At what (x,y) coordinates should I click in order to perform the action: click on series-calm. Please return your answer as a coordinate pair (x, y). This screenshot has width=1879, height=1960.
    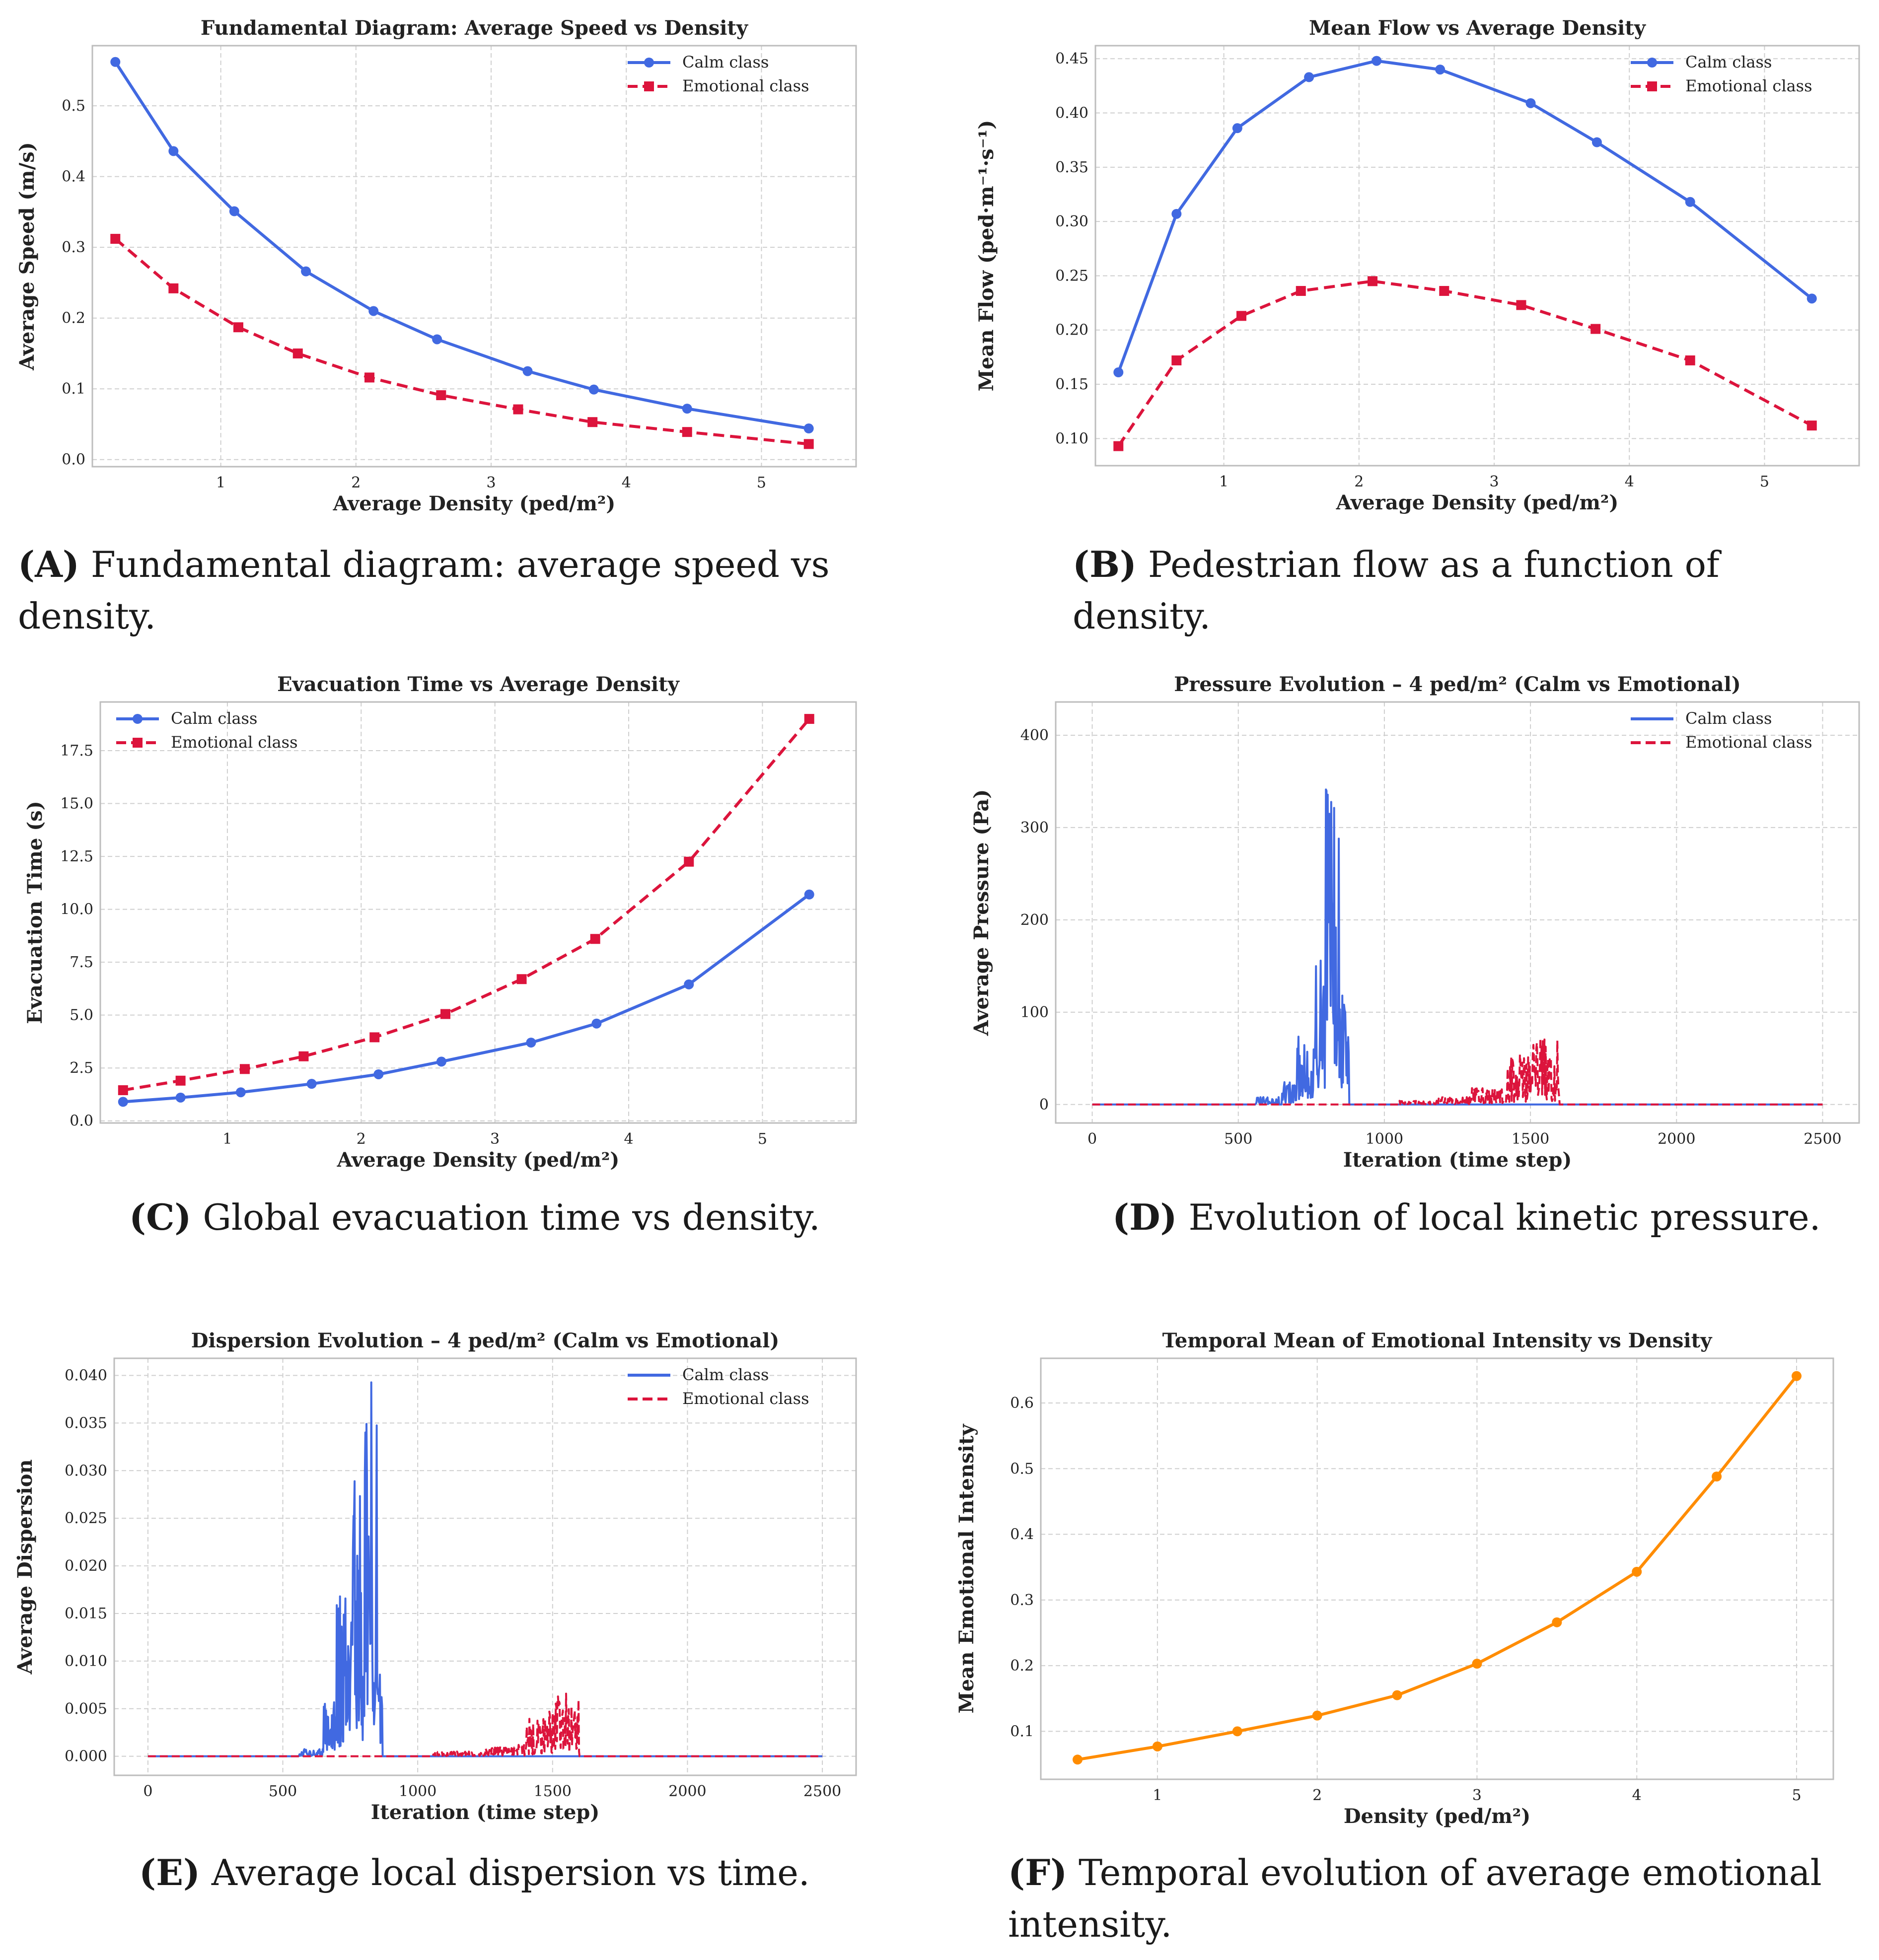
    Looking at the image, I should click on (485, 1569).